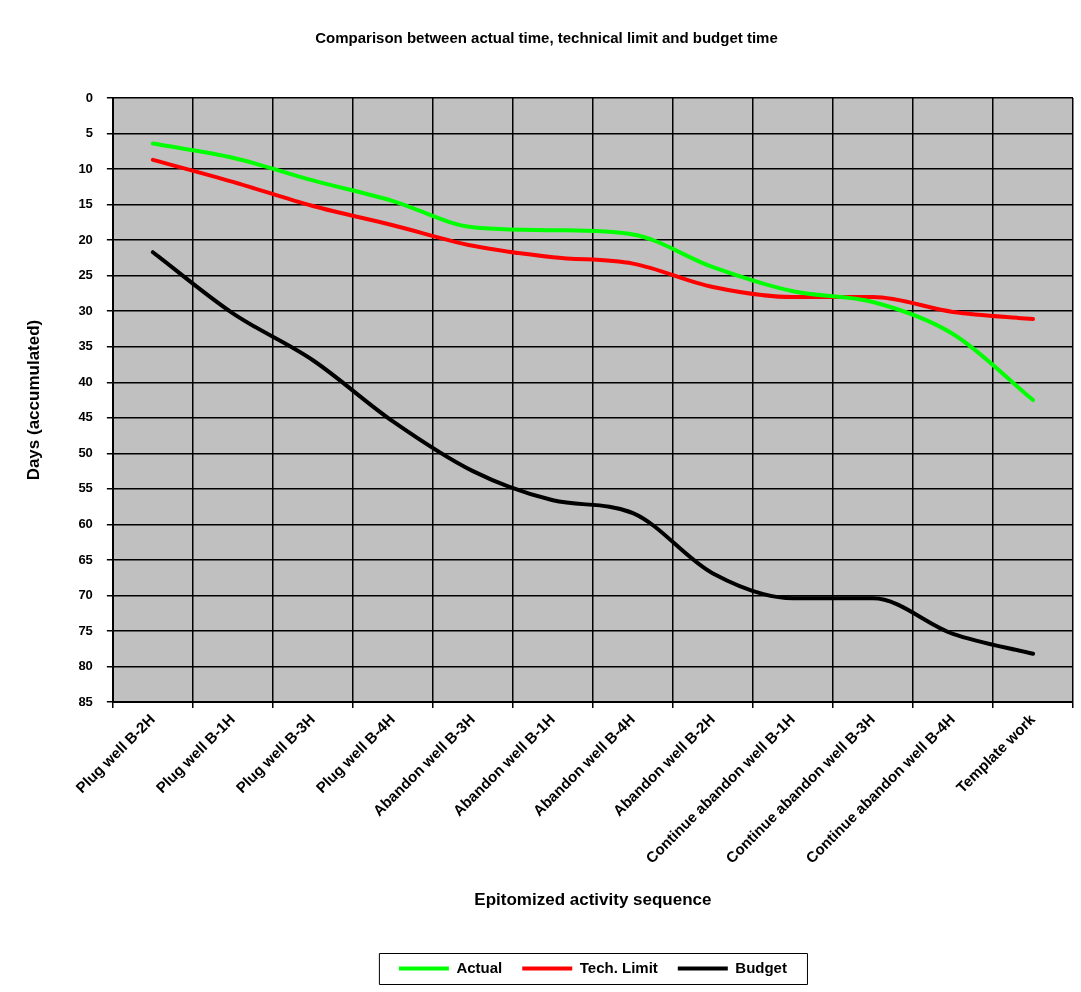 Image resolution: width=1081 pixels, height=992 pixels. Describe the element at coordinates (593, 900) in the screenshot. I see `x-axis-title: Epitomized activity sequence` at that location.